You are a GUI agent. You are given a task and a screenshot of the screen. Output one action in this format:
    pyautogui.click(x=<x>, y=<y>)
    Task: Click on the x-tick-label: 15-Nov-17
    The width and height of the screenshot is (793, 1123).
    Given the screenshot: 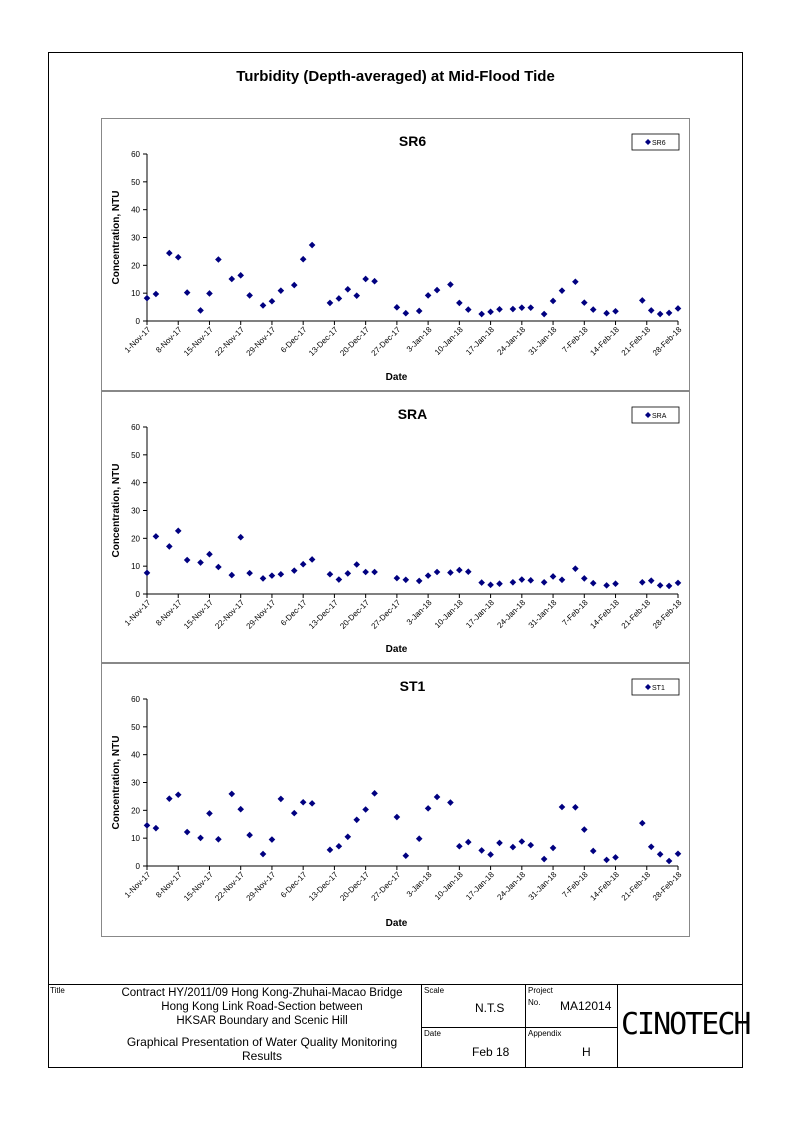 What is the action you would take?
    pyautogui.click(x=198, y=886)
    